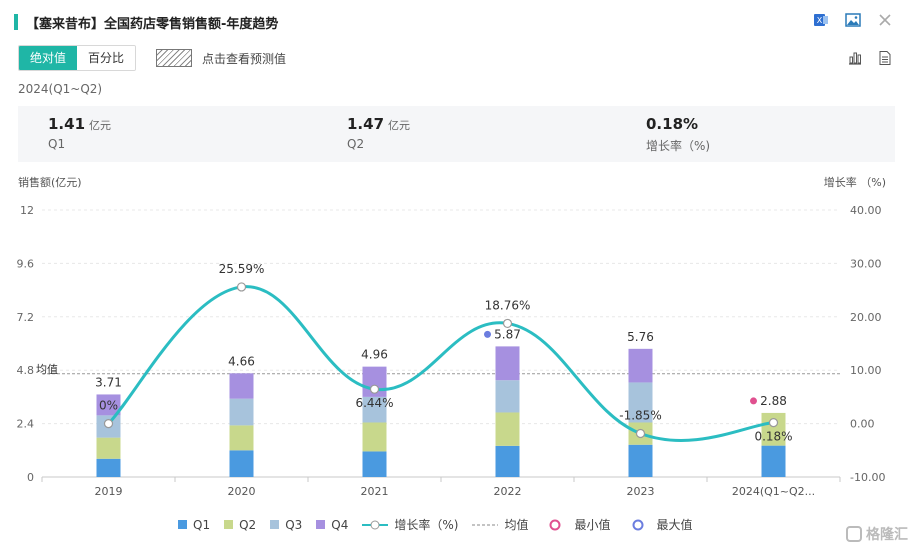  Describe the element at coordinates (454, 22) in the screenshot. I see `title-bar: 【塞来昔布】全国药店零售销售额-年度趋势 X` at that location.